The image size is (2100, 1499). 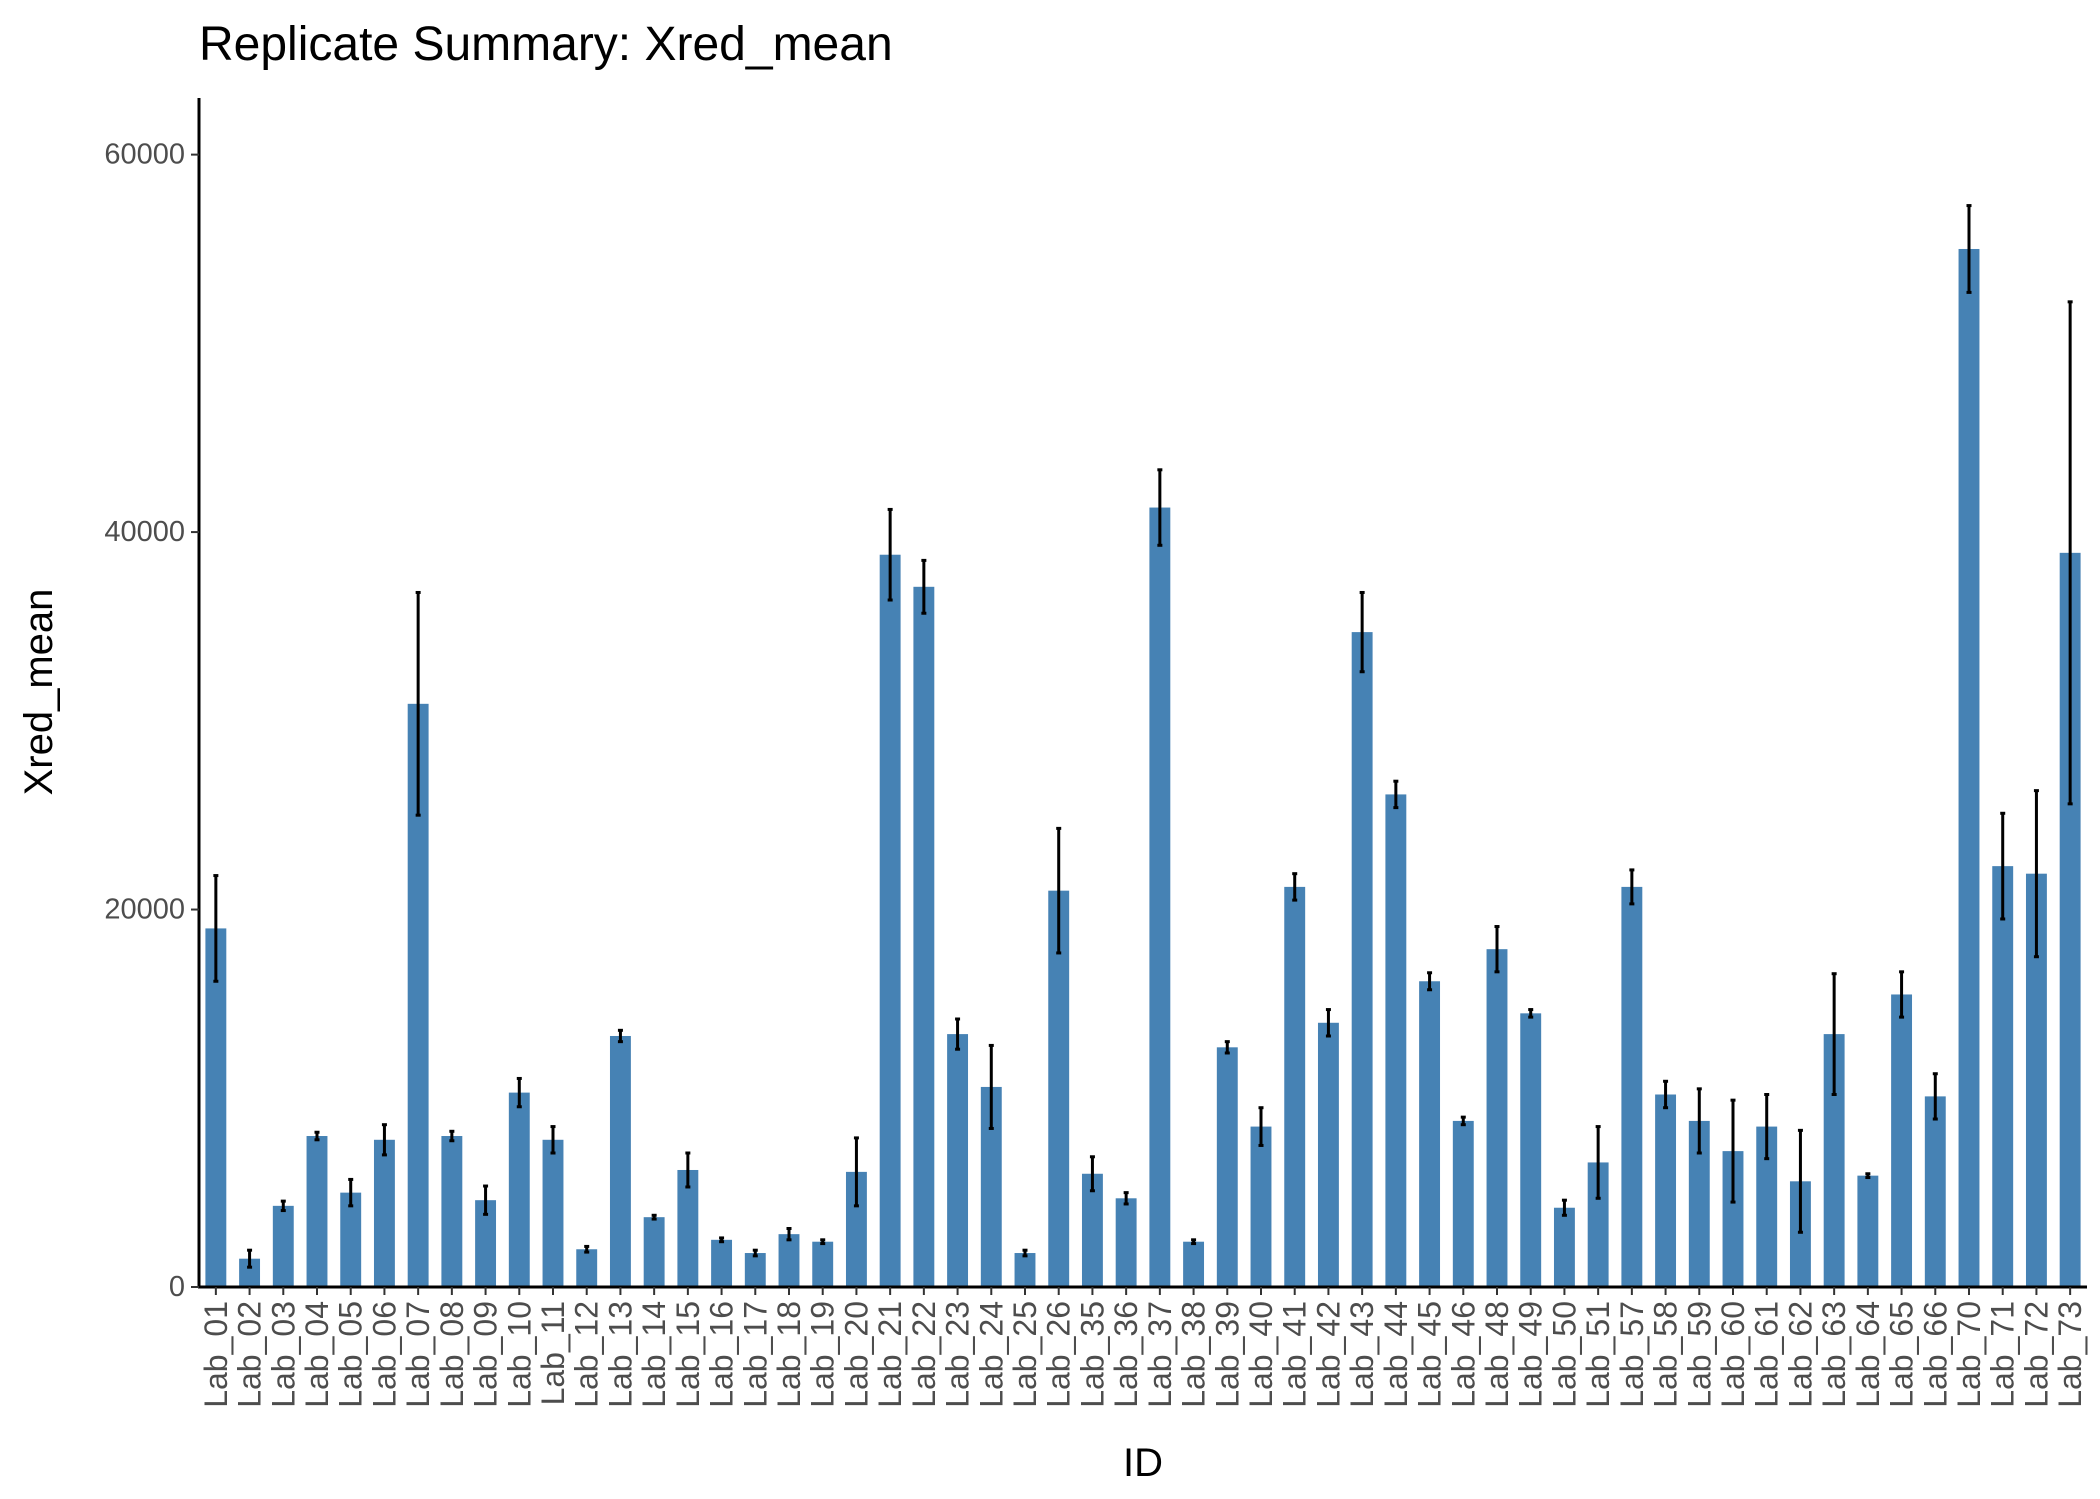 I want to click on y-axis-title: Xred_mean, so click(x=39, y=692).